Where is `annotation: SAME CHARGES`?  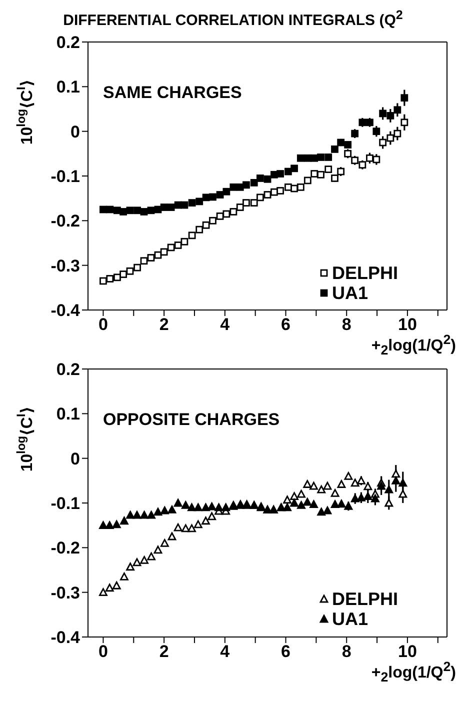
annotation: SAME CHARGES is located at coordinates (172, 93).